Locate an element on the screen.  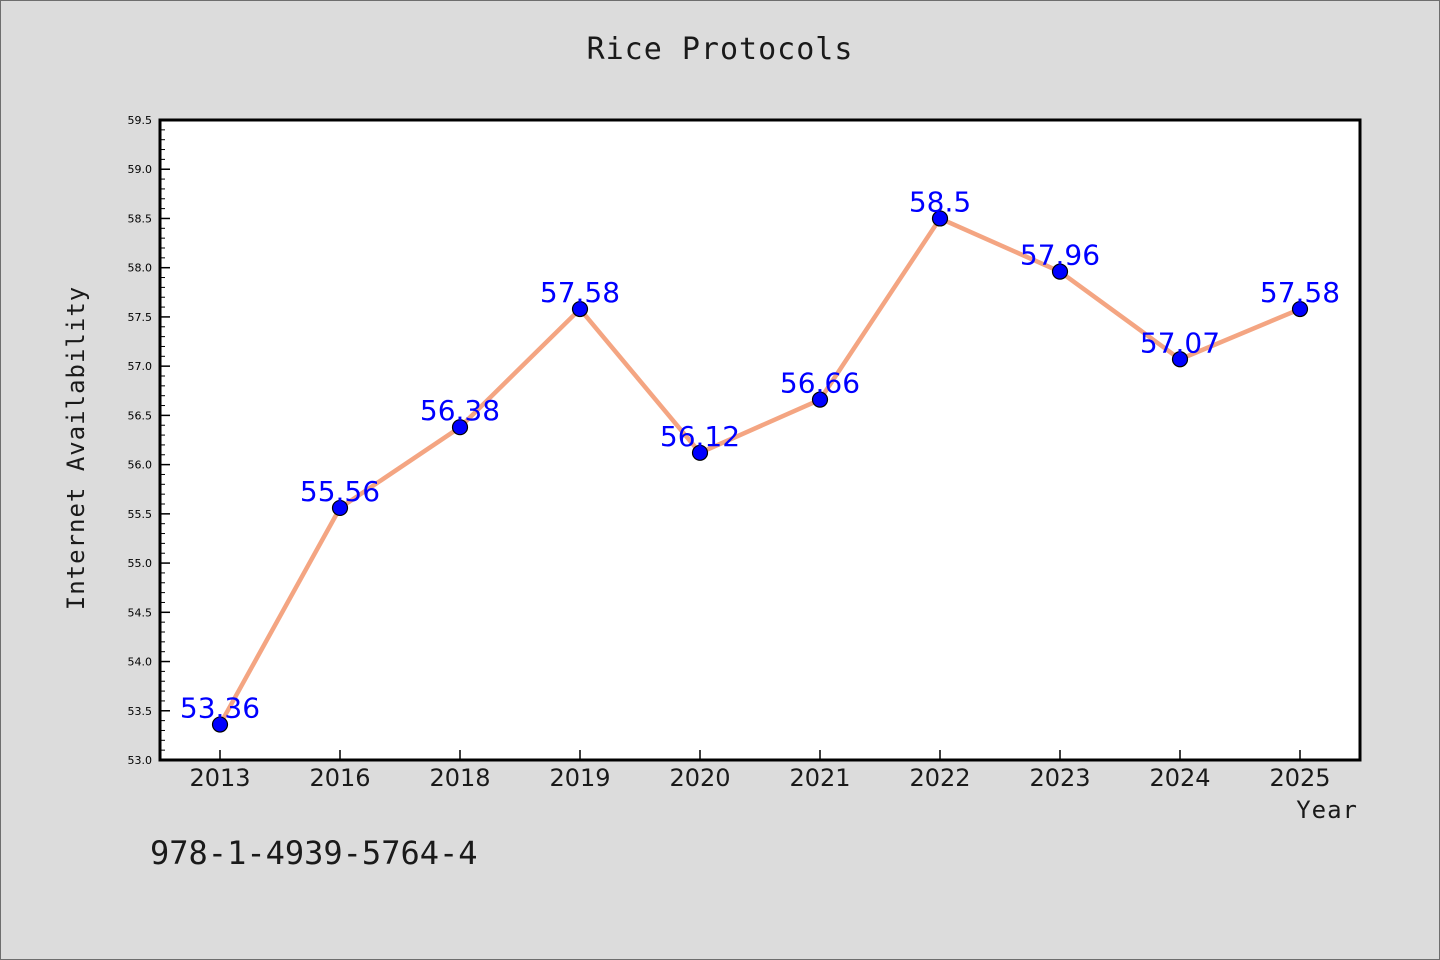
y-tick-label: 57.5 is located at coordinates (140, 317).